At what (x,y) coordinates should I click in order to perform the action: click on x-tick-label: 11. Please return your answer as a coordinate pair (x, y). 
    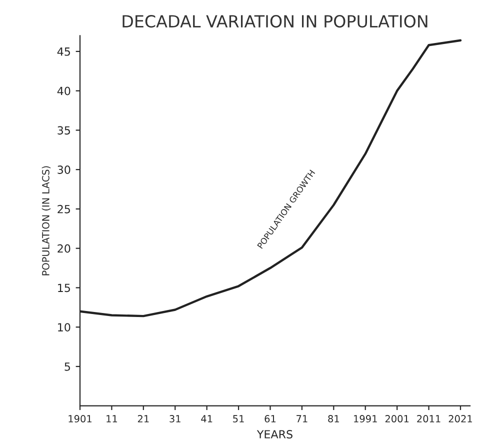
    Looking at the image, I should click on (111, 418).